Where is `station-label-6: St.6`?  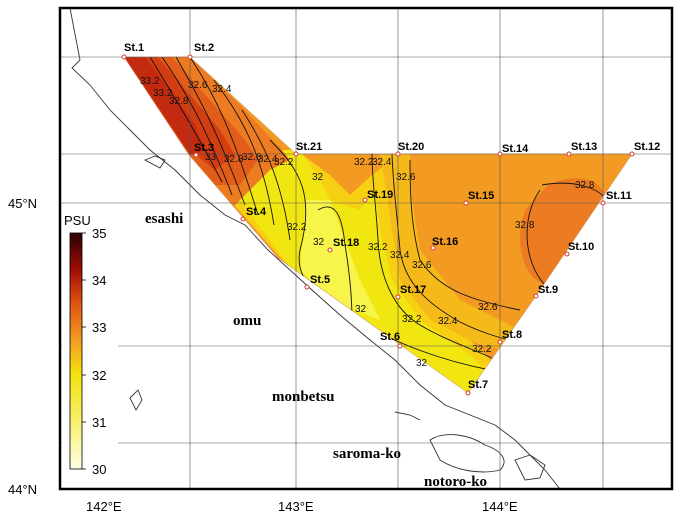
station-label-6: St.6 is located at coordinates (390, 337).